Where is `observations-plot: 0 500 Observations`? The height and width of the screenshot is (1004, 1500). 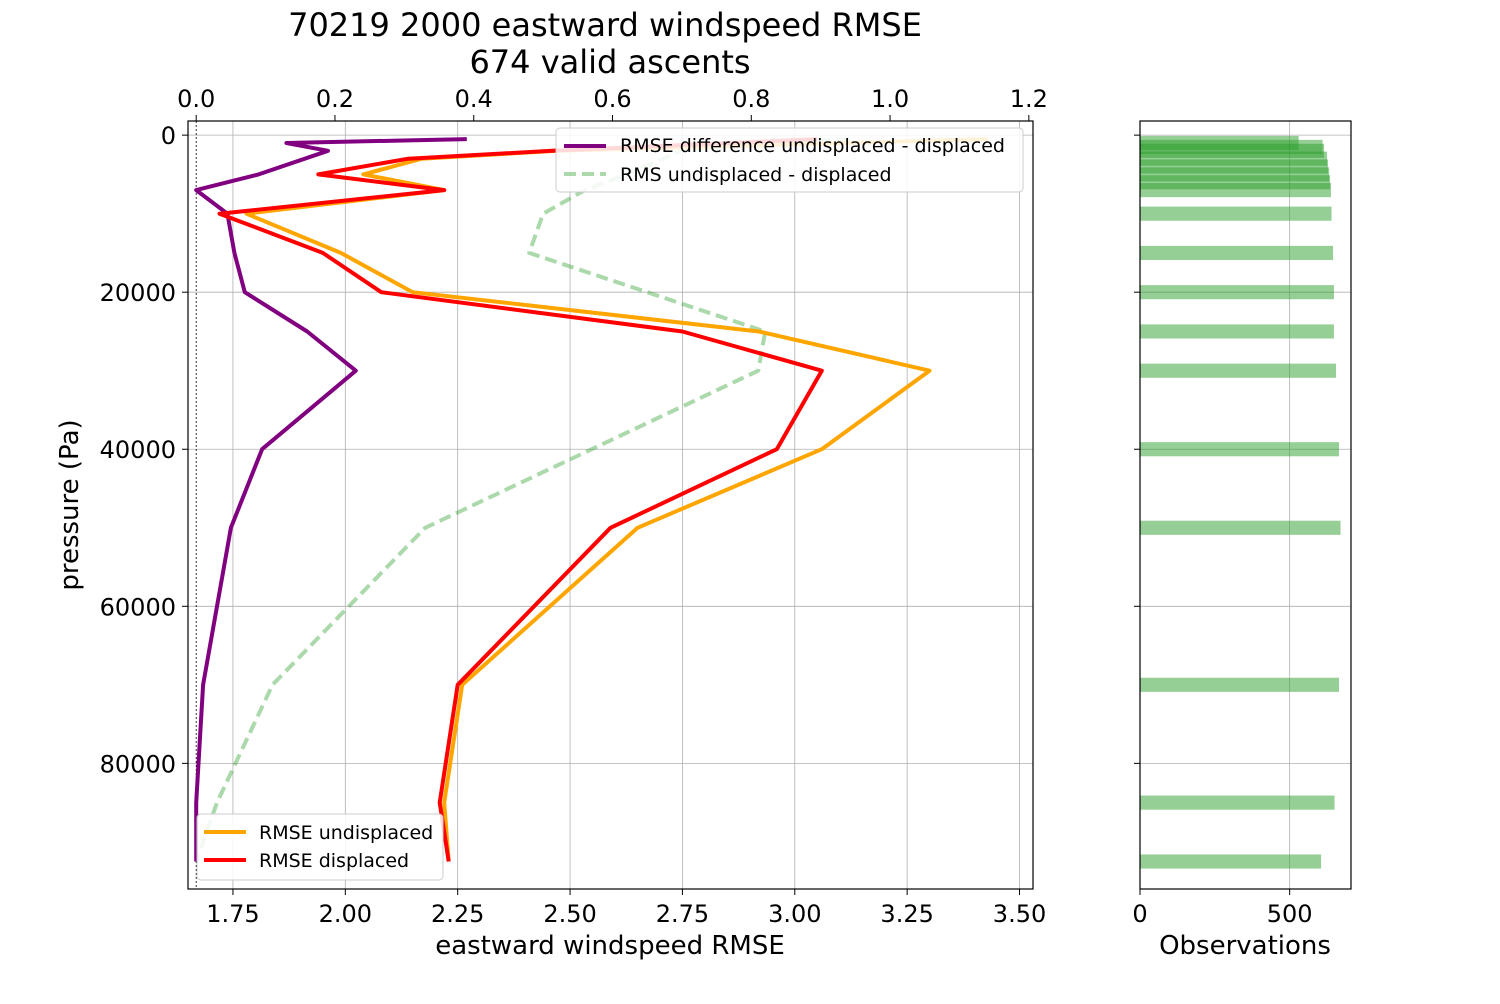 observations-plot: 0 500 Observations is located at coordinates (1242, 540).